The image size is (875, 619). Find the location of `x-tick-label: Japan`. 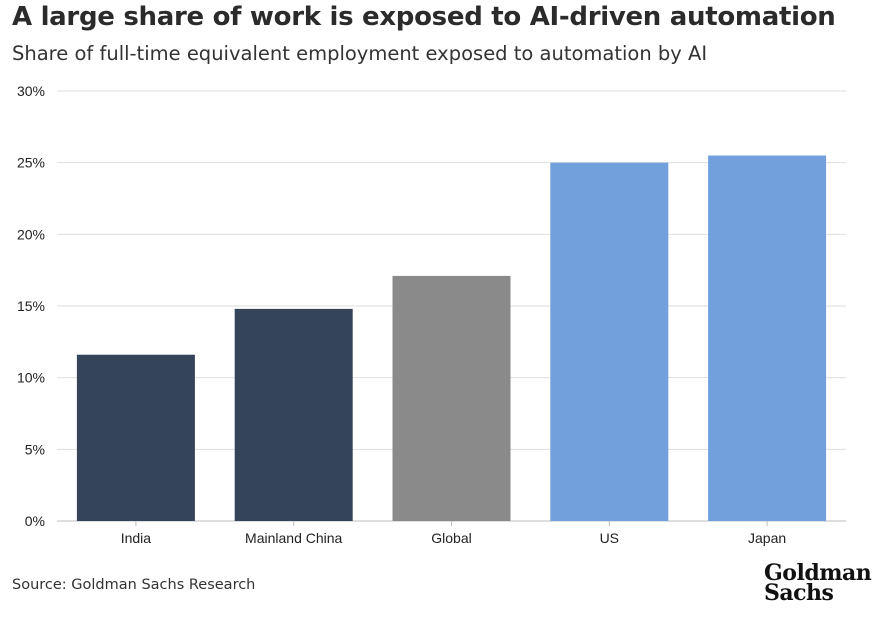

x-tick-label: Japan is located at coordinates (767, 538).